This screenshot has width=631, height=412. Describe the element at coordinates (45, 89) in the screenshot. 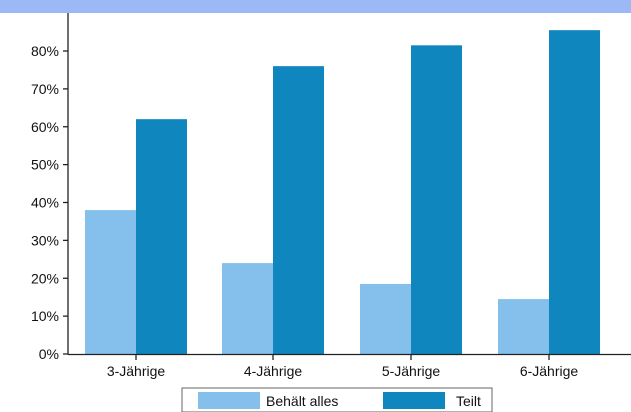

I see `y-tick-label: 70%` at that location.